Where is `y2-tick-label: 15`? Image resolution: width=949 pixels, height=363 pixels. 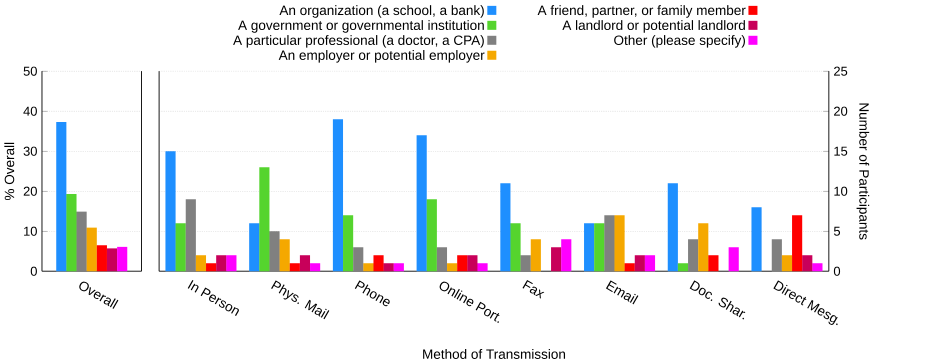
y2-tick-label: 15 is located at coordinates (841, 151).